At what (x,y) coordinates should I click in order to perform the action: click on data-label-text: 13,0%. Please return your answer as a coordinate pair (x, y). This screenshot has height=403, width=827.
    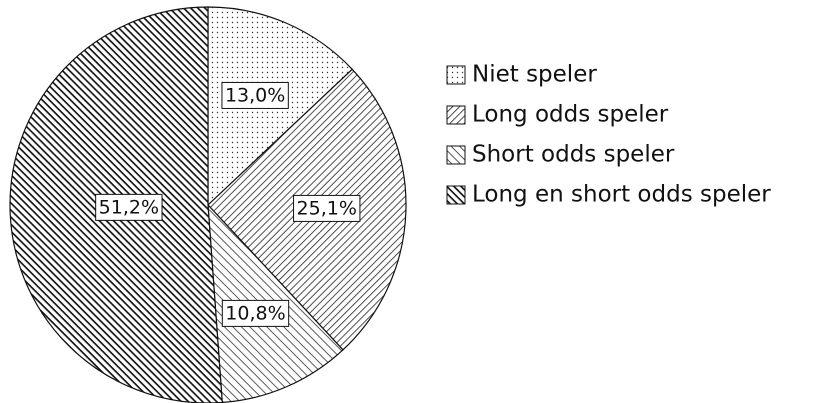
    Looking at the image, I should click on (255, 95).